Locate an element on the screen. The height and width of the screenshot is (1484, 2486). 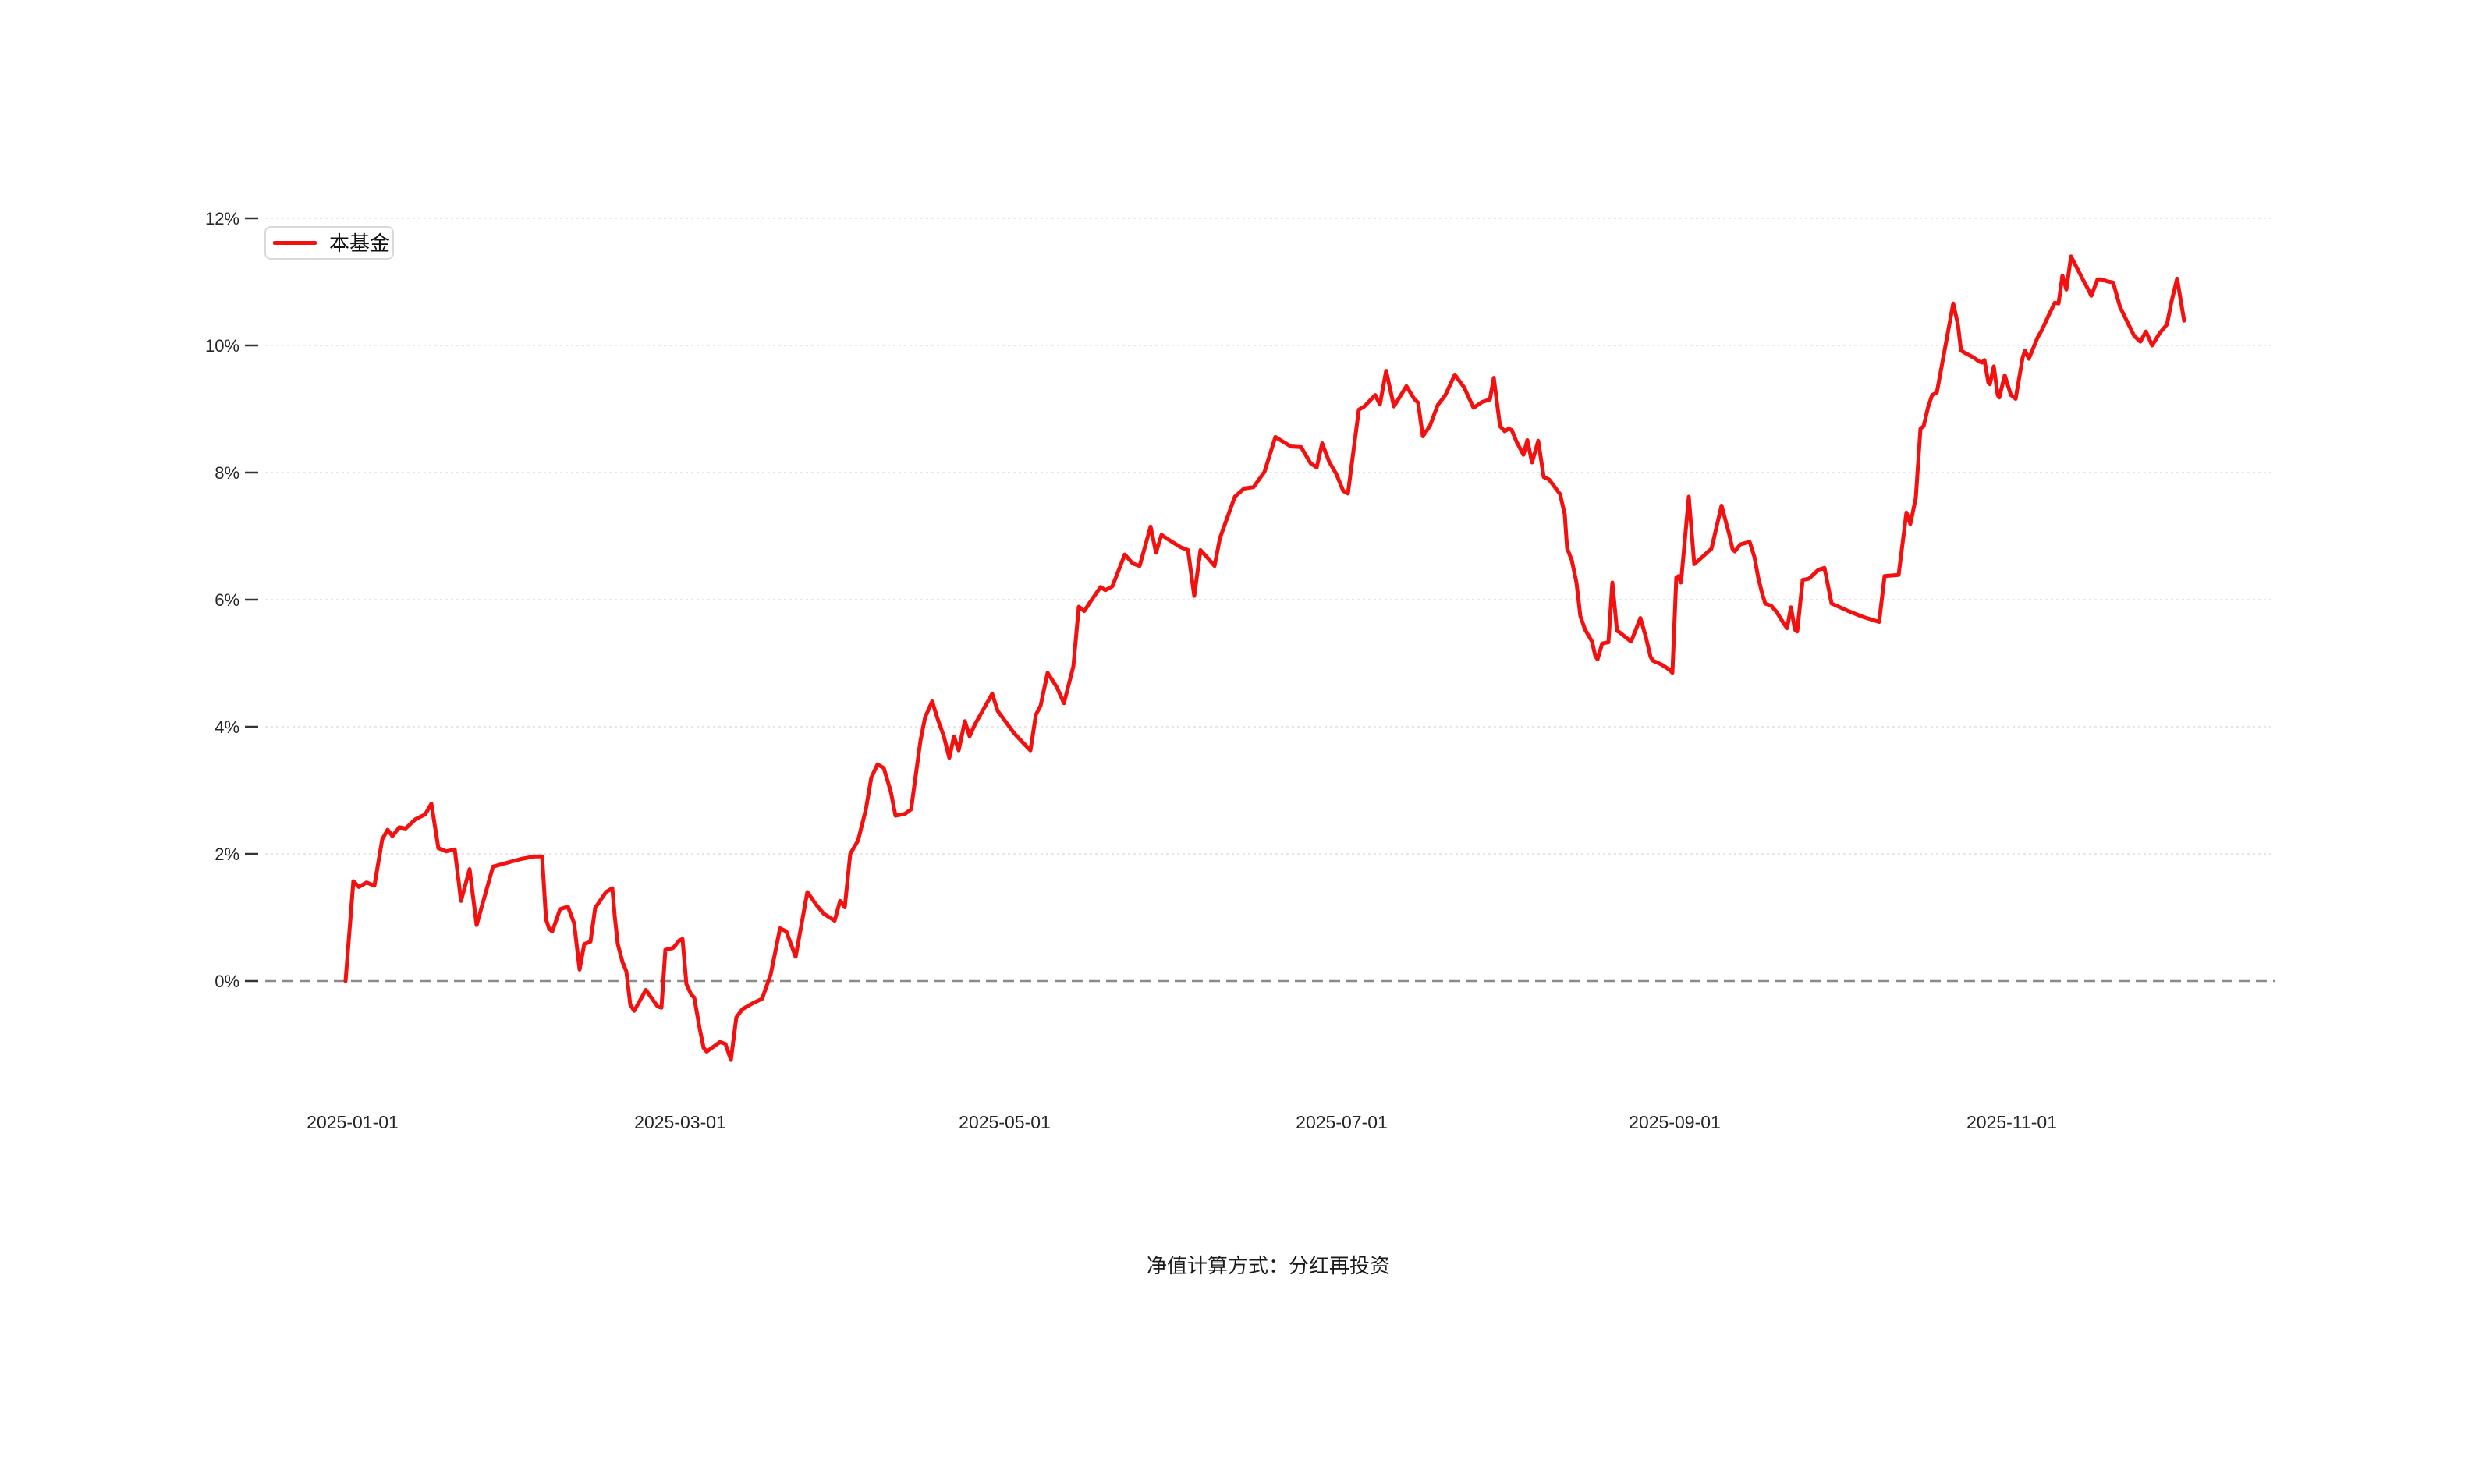
x-axis-tick-label: 2025-09-01 is located at coordinates (1675, 1122).